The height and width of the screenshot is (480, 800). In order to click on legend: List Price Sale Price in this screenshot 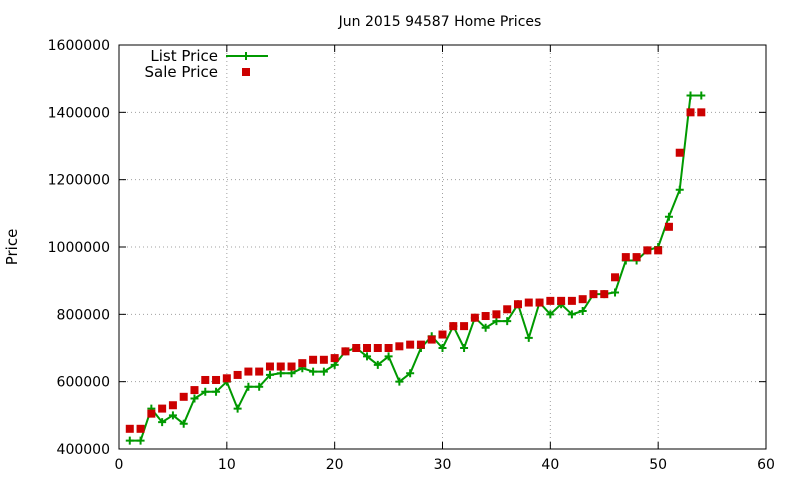, I will do `click(206, 64)`.